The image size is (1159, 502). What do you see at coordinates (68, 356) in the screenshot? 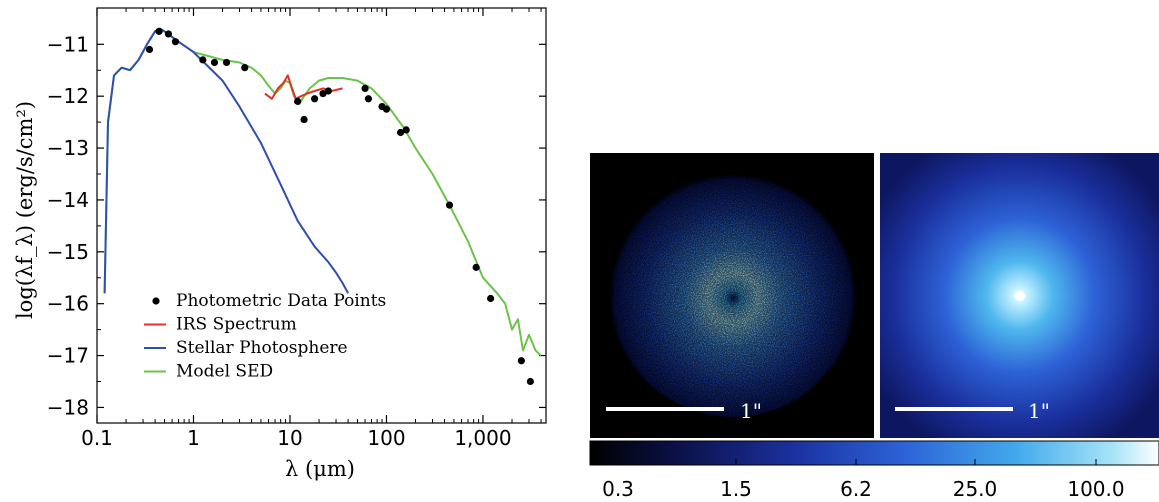
I see `y-tick-label: −17` at bounding box center [68, 356].